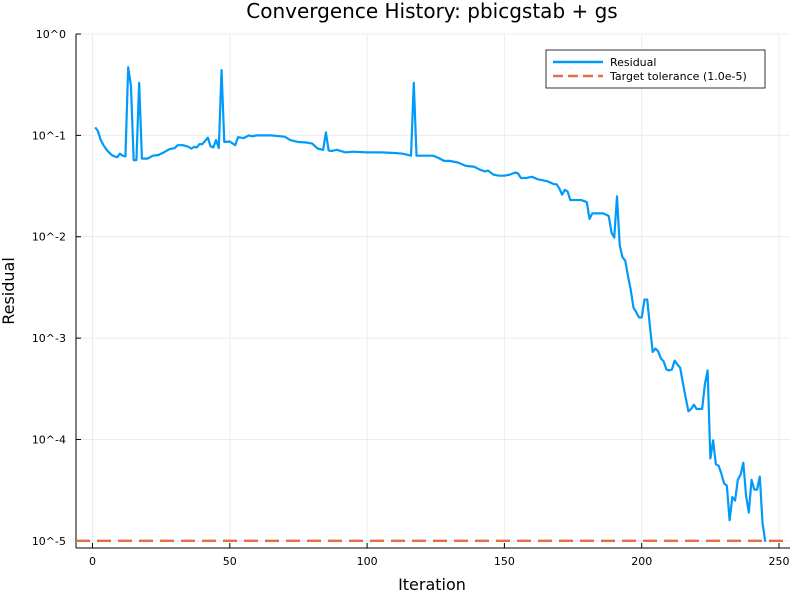 This screenshot has width=800, height=600. Describe the element at coordinates (49, 135) in the screenshot. I see `y-tick-label: 10^-1` at that location.